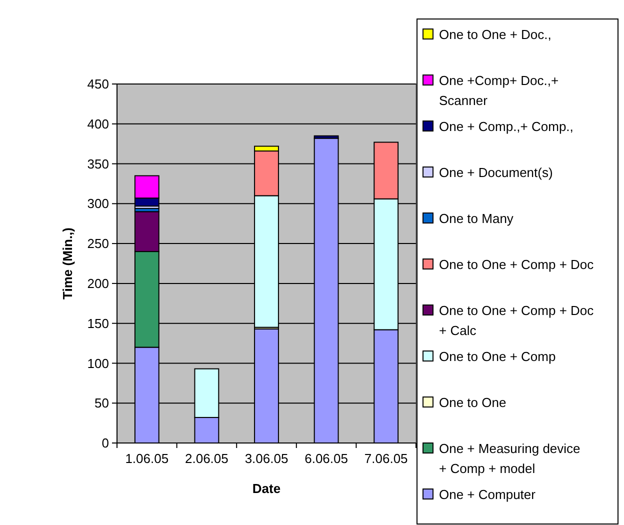 The height and width of the screenshot is (525, 624). Describe the element at coordinates (98, 323) in the screenshot. I see `y-tick-label: 150` at that location.